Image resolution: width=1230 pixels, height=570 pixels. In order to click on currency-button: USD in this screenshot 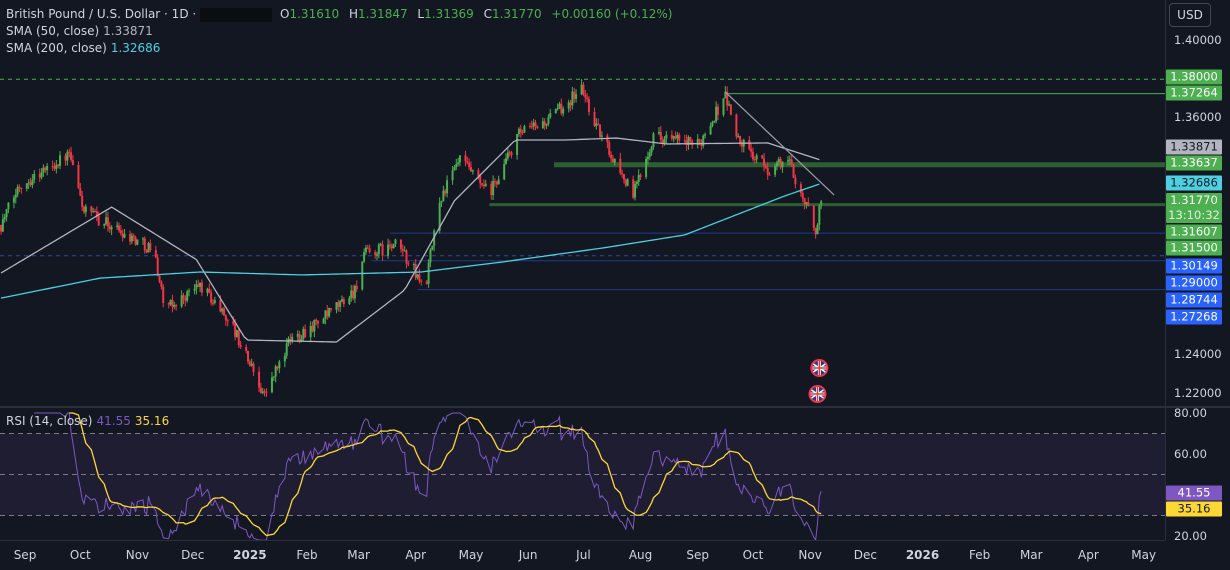, I will do `click(1190, 15)`.